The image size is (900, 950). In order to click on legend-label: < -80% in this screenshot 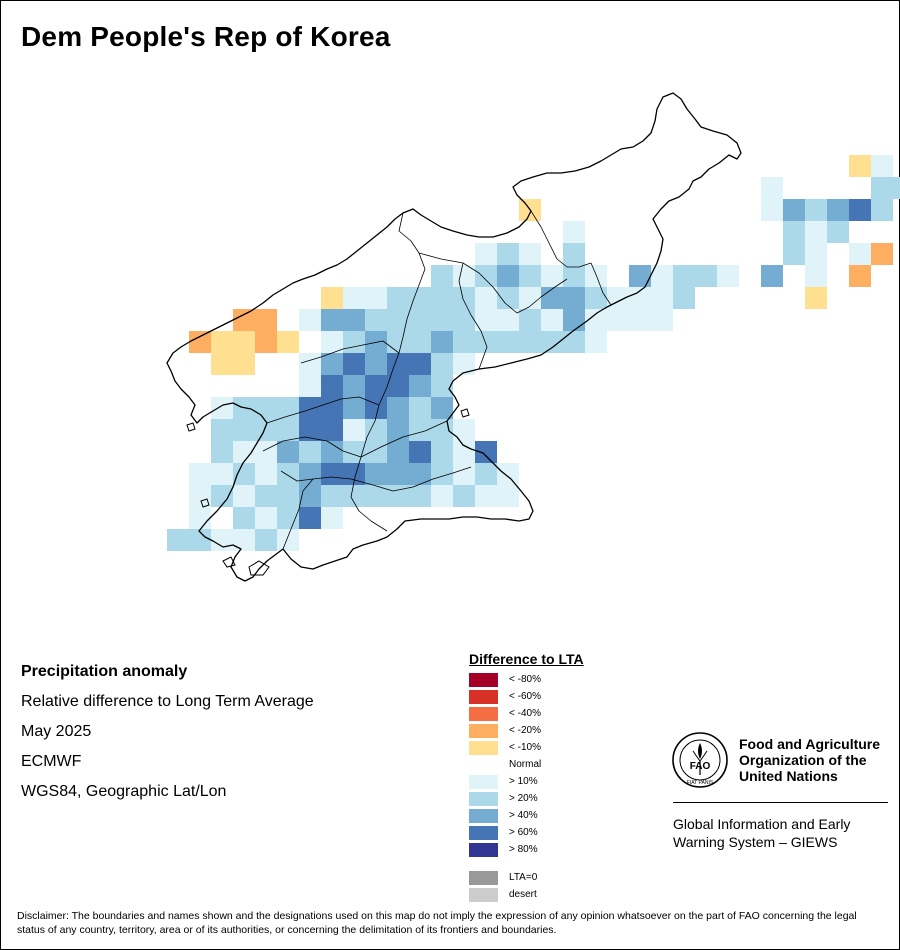, I will do `click(525, 679)`.